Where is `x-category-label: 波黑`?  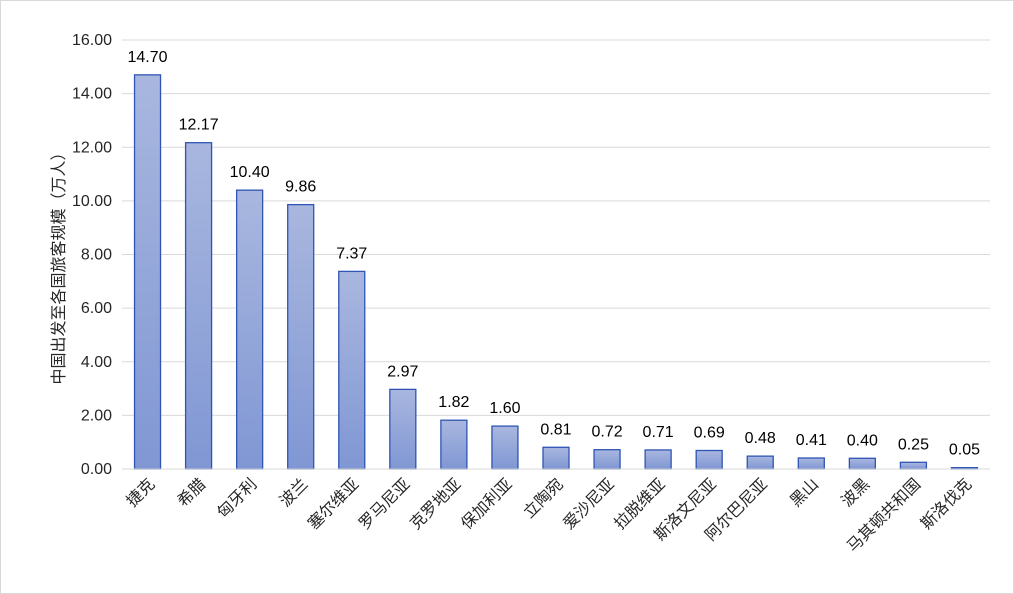
x-category-label: 波黑 is located at coordinates (855, 492).